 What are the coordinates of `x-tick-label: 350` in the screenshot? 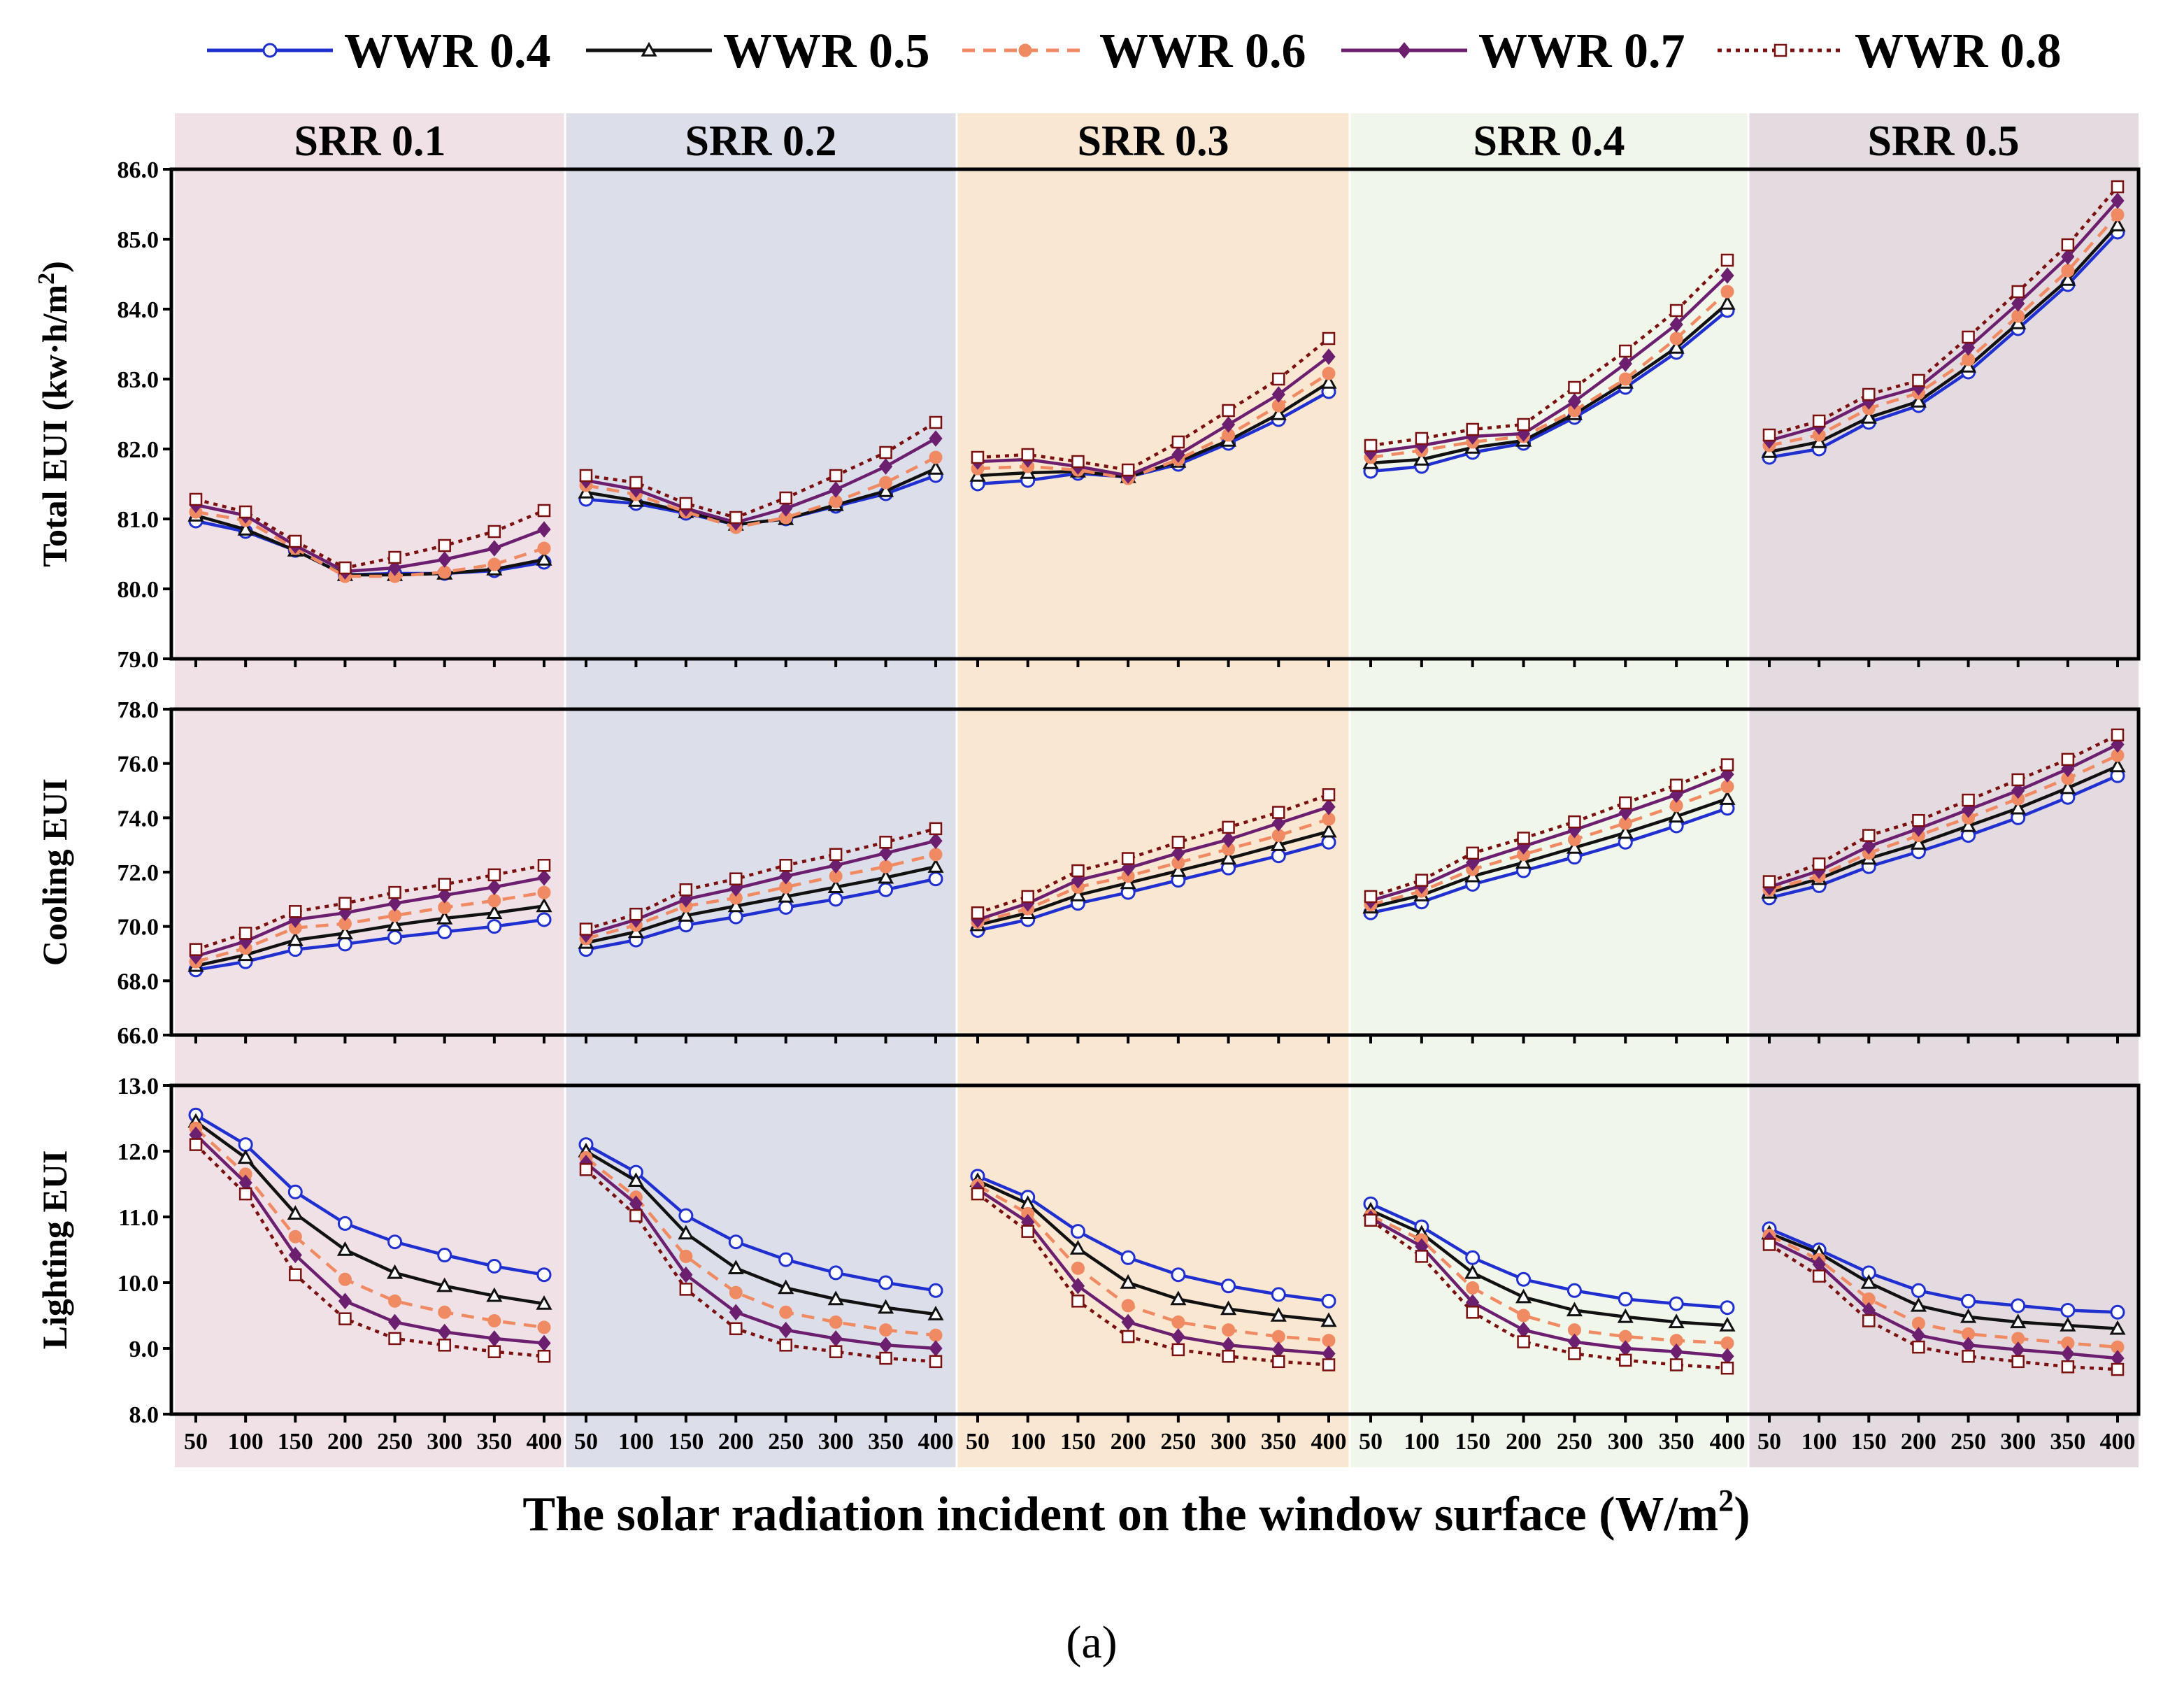 It's located at (494, 1442).